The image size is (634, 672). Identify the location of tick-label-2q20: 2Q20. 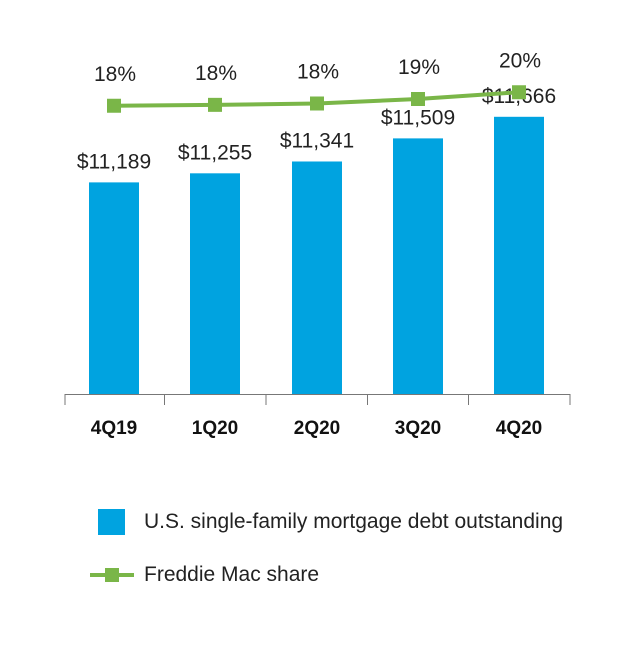
(317, 428).